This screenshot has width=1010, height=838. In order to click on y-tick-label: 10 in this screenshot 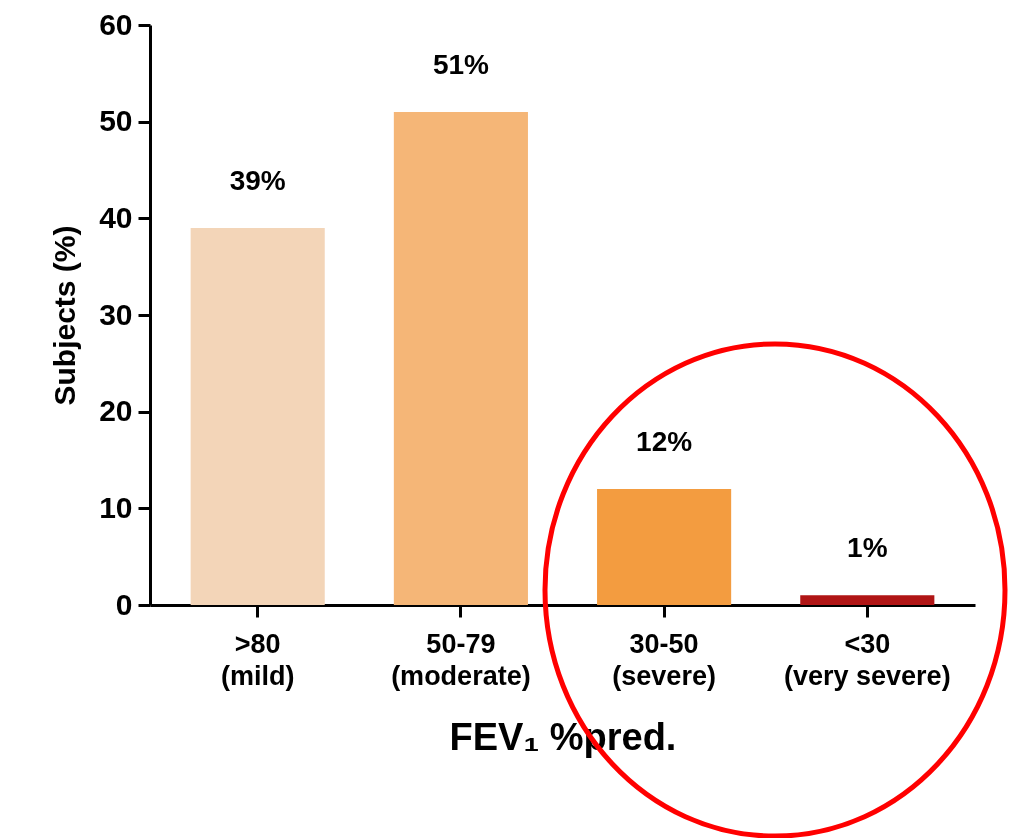, I will do `click(116, 507)`.